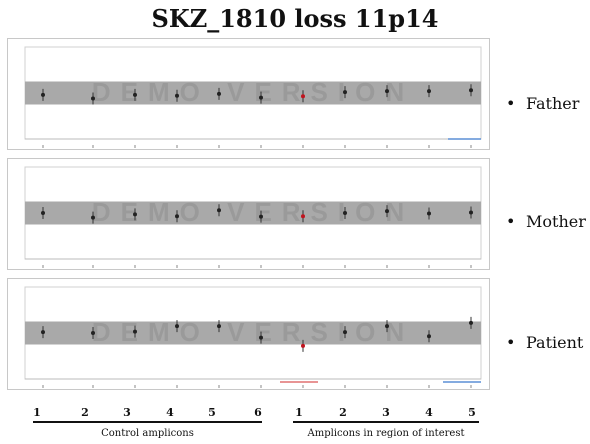 The height and width of the screenshot is (444, 590). Describe the element at coordinates (386, 422) in the screenshot. I see `region-group-line` at that location.